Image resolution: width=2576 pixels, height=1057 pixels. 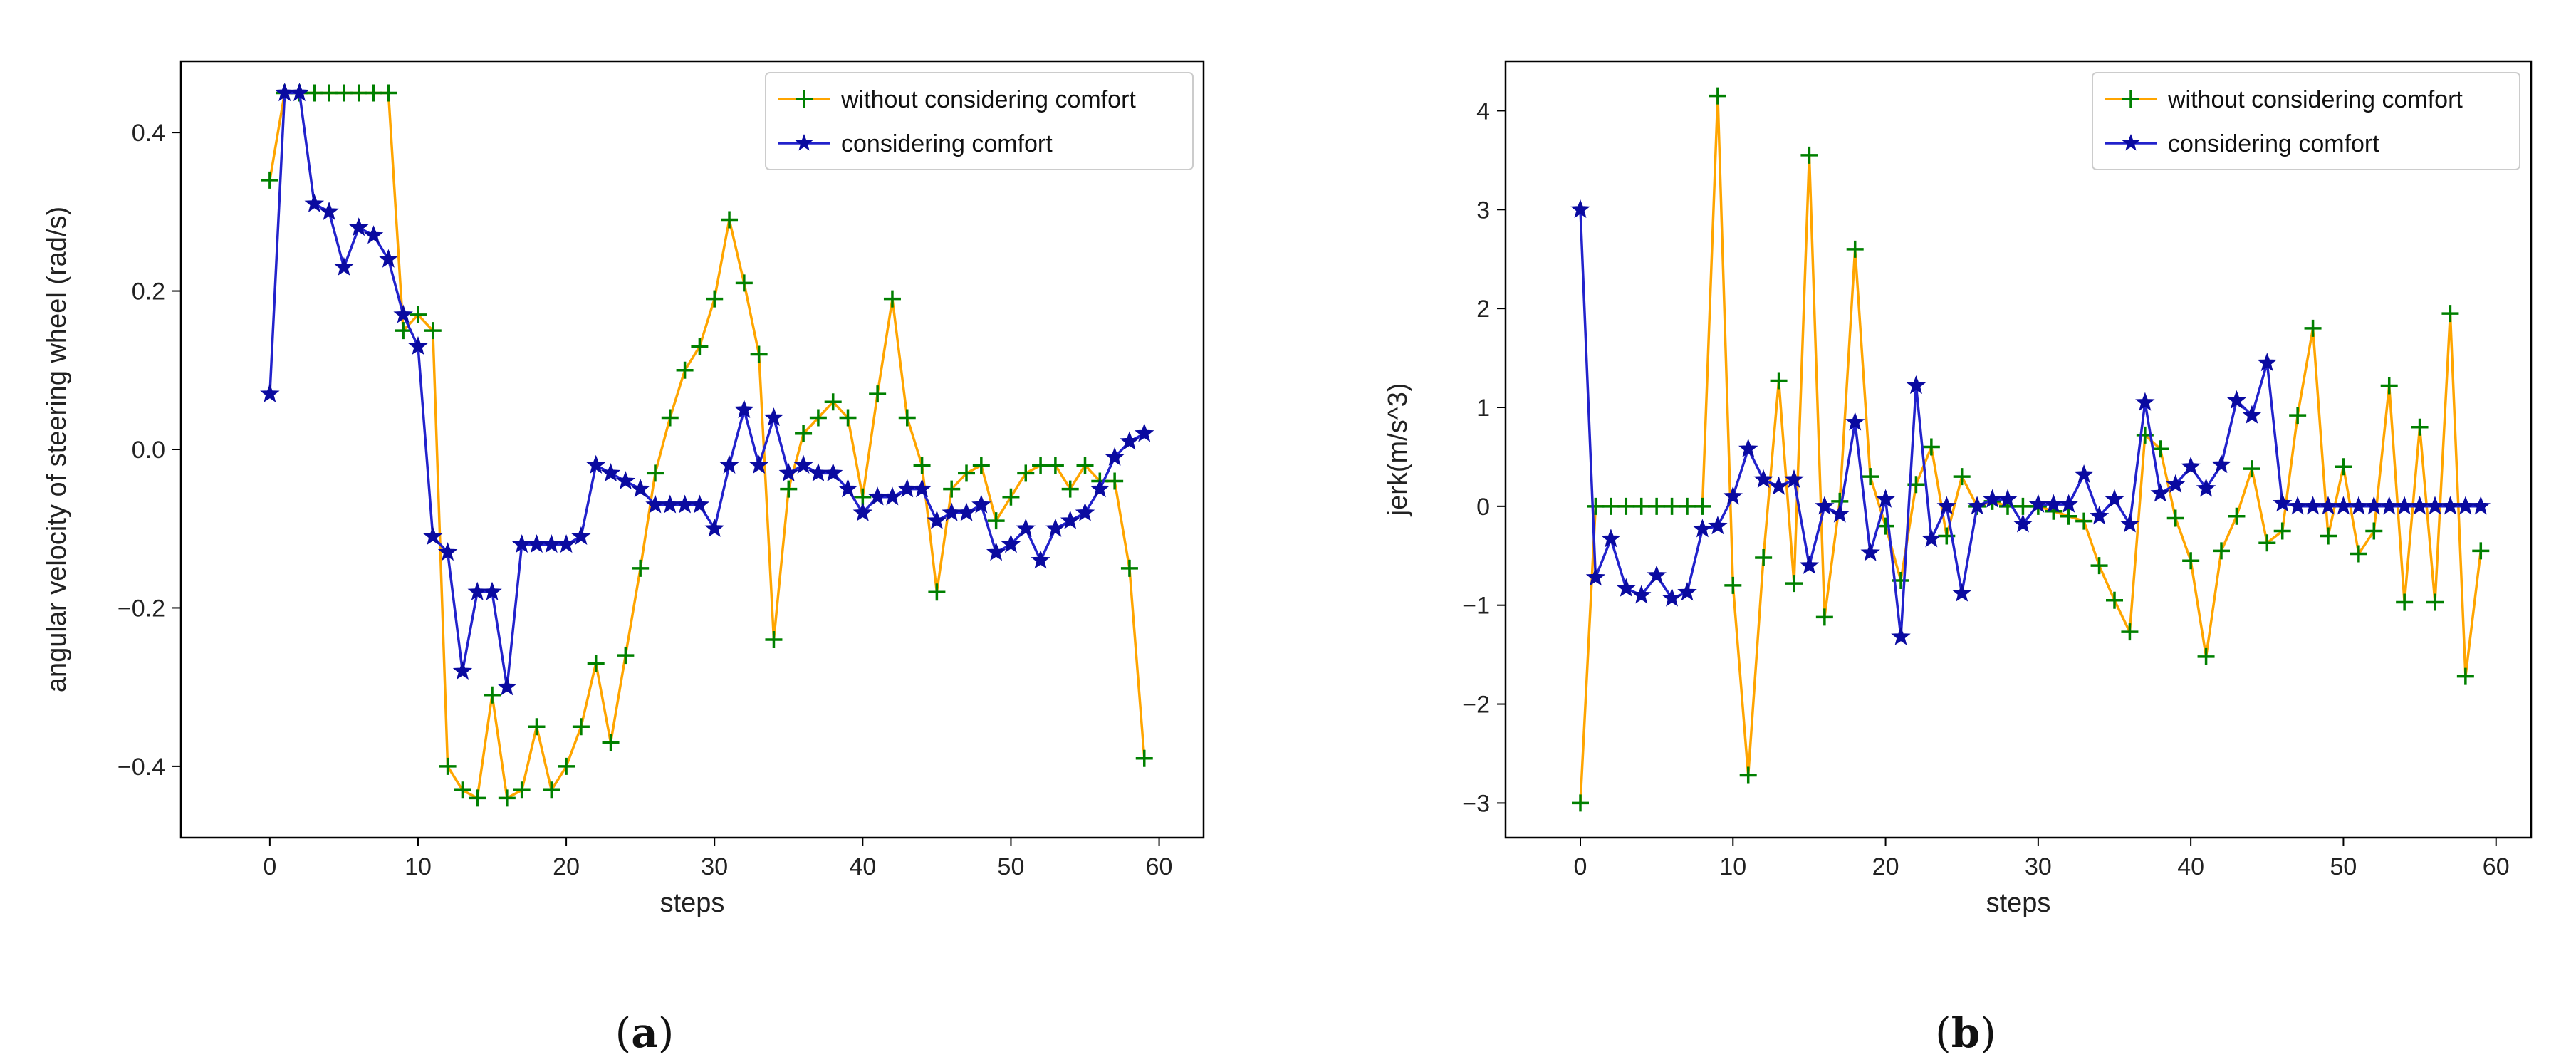 I want to click on x-tick-label: 0, so click(x=269, y=867).